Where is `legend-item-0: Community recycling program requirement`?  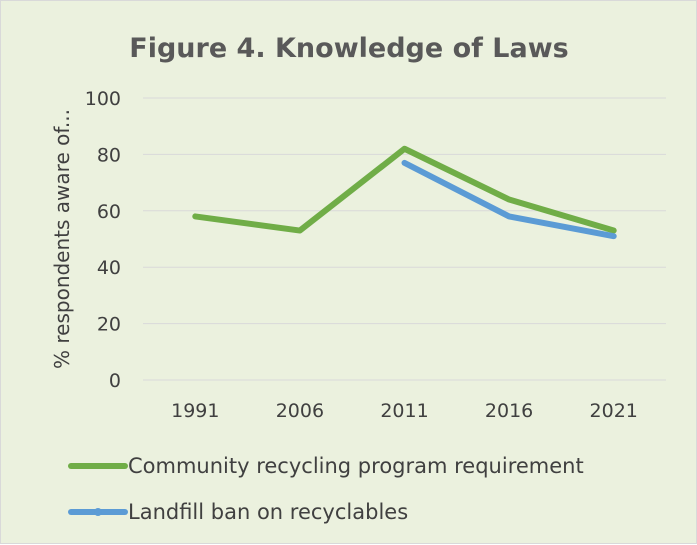
legend-item-0: Community recycling program requirement is located at coordinates (326, 466).